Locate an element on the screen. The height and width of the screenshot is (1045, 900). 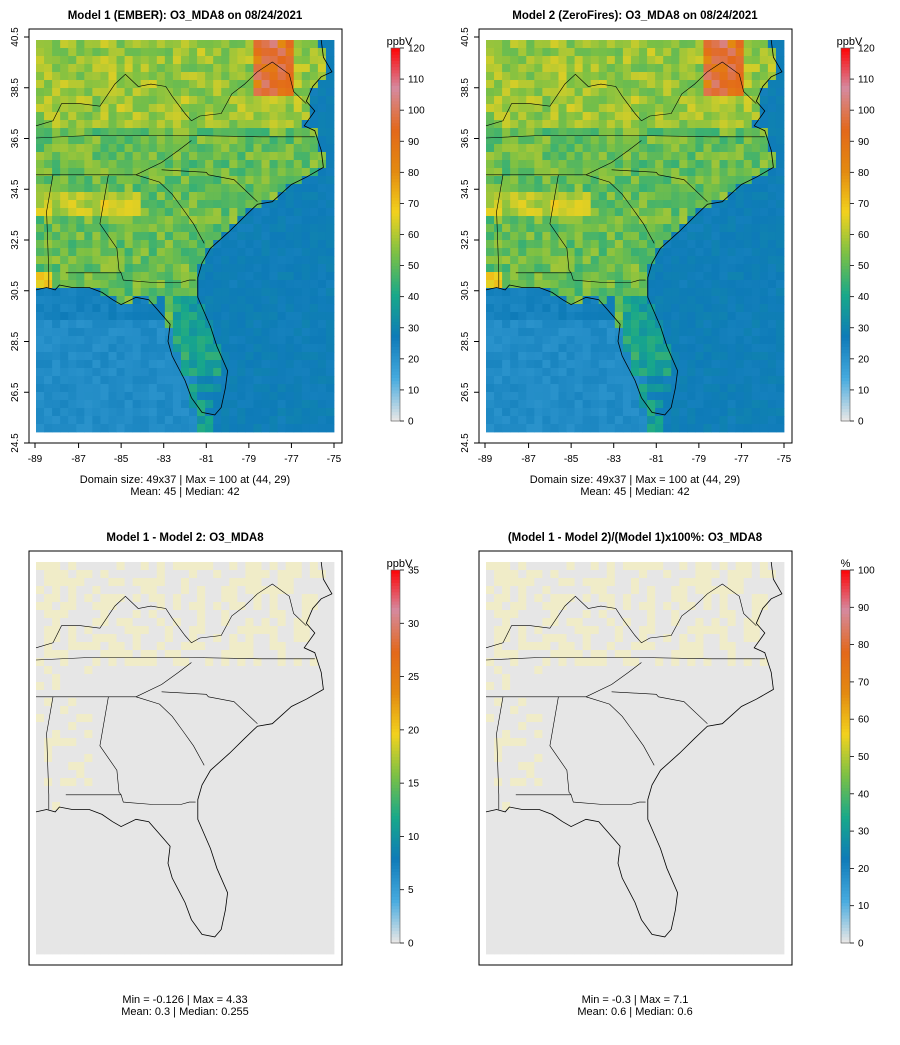
y-tick-label: 40.5 is located at coordinates (15, 37).